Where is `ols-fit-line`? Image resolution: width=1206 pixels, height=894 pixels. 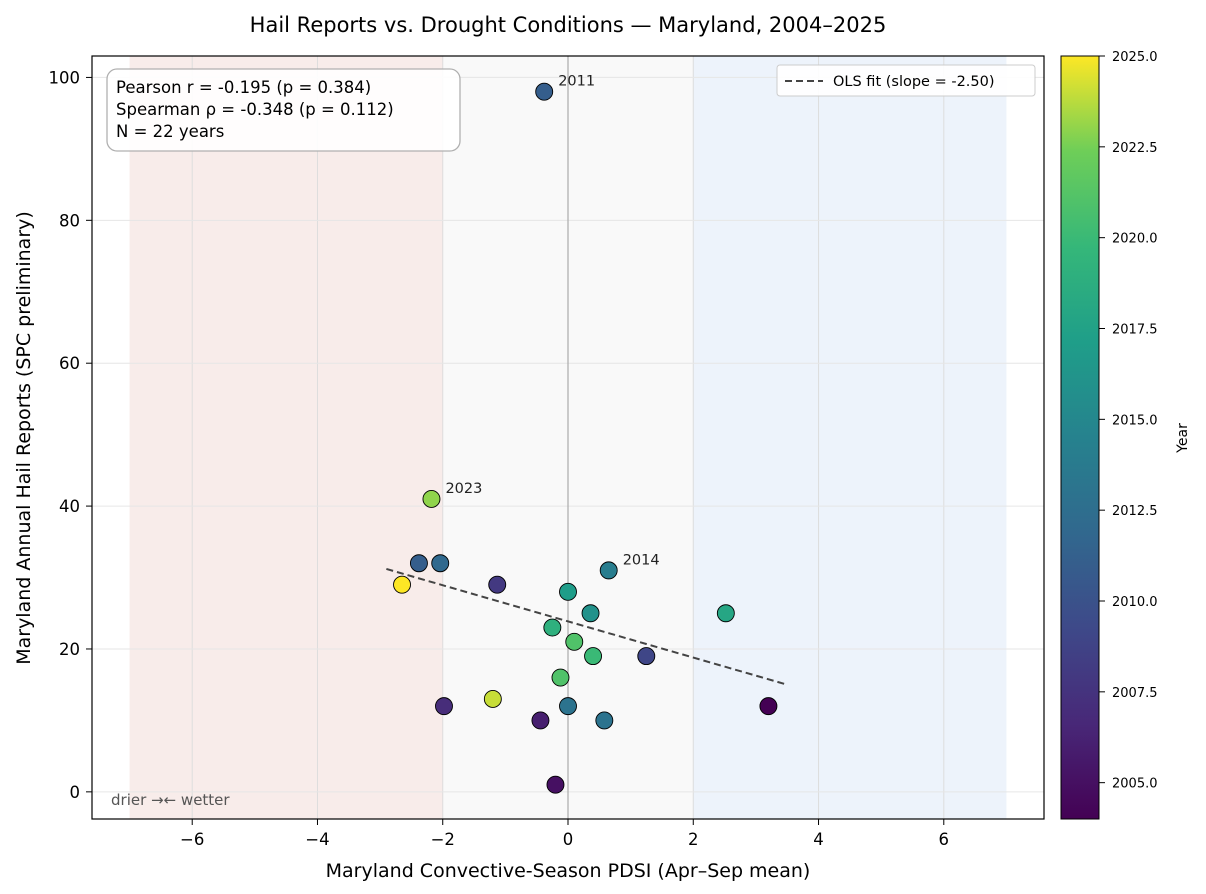 ols-fit-line is located at coordinates (587, 626).